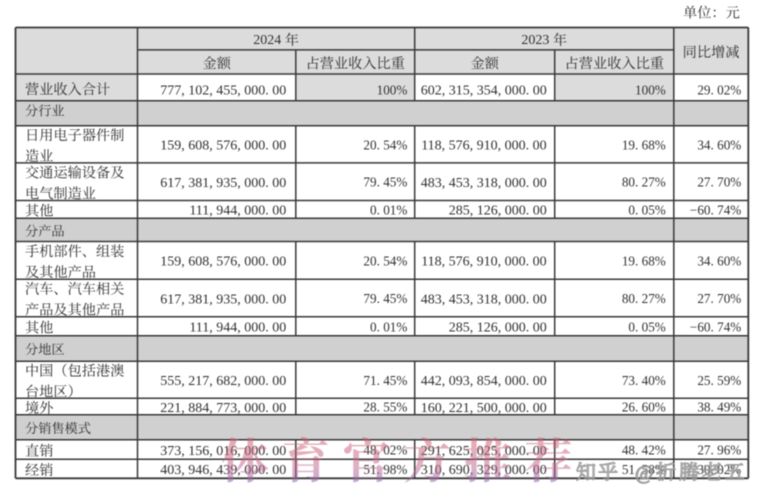 Image resolution: width=761 pixels, height=500 pixels. I want to click on svg-text: 602, 315, 354, 000. 00, so click(484, 91).